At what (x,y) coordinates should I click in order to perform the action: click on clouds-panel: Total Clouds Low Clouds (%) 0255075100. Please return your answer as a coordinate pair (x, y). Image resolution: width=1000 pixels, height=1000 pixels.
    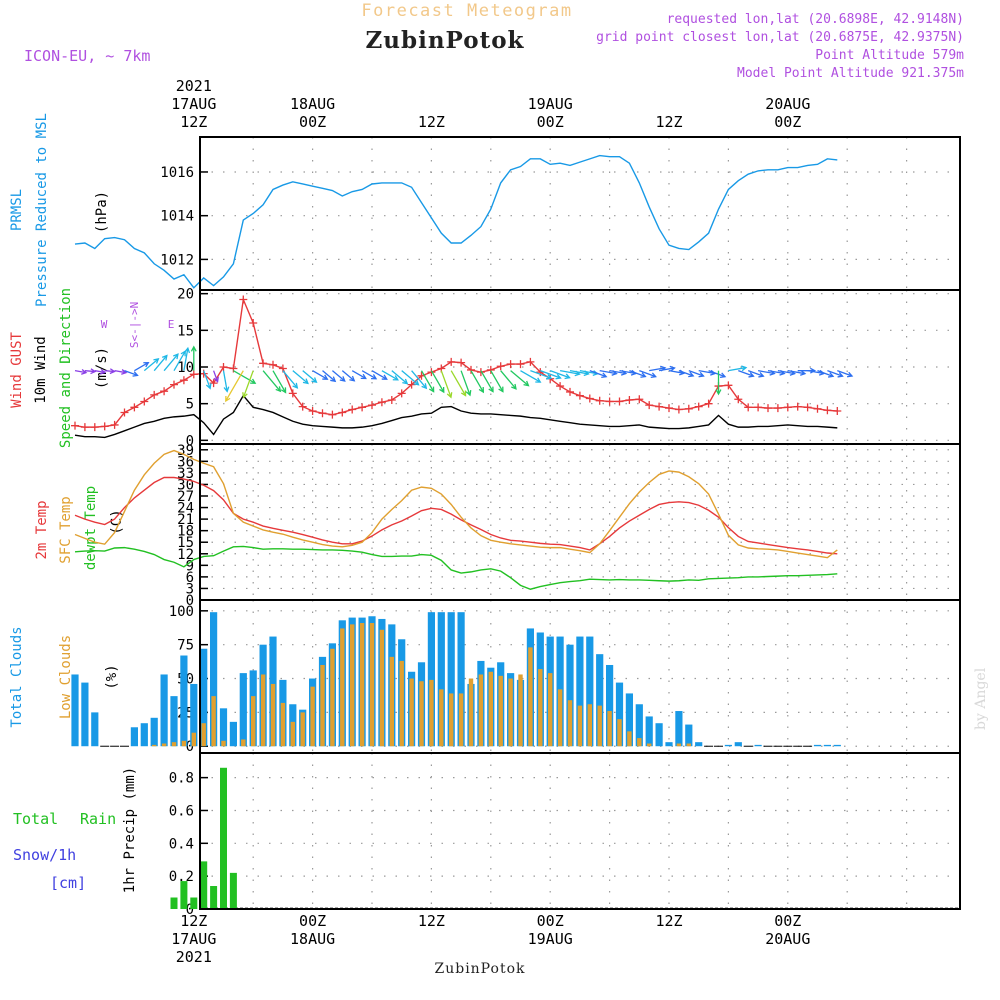
    Looking at the image, I should click on (485, 677).